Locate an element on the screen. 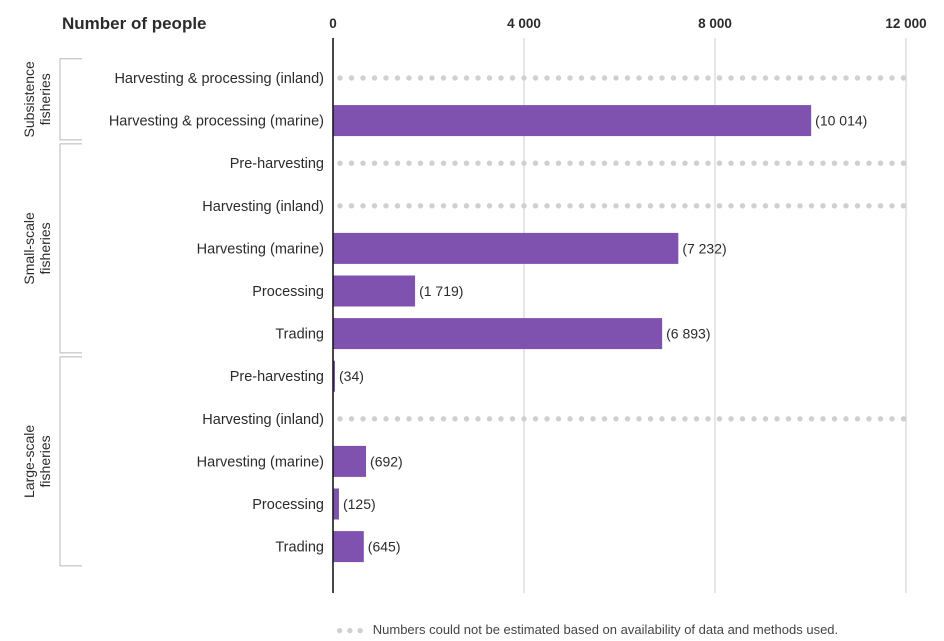 The width and height of the screenshot is (944, 641). category-label: Harvesting & processing (marine) is located at coordinates (216, 122).